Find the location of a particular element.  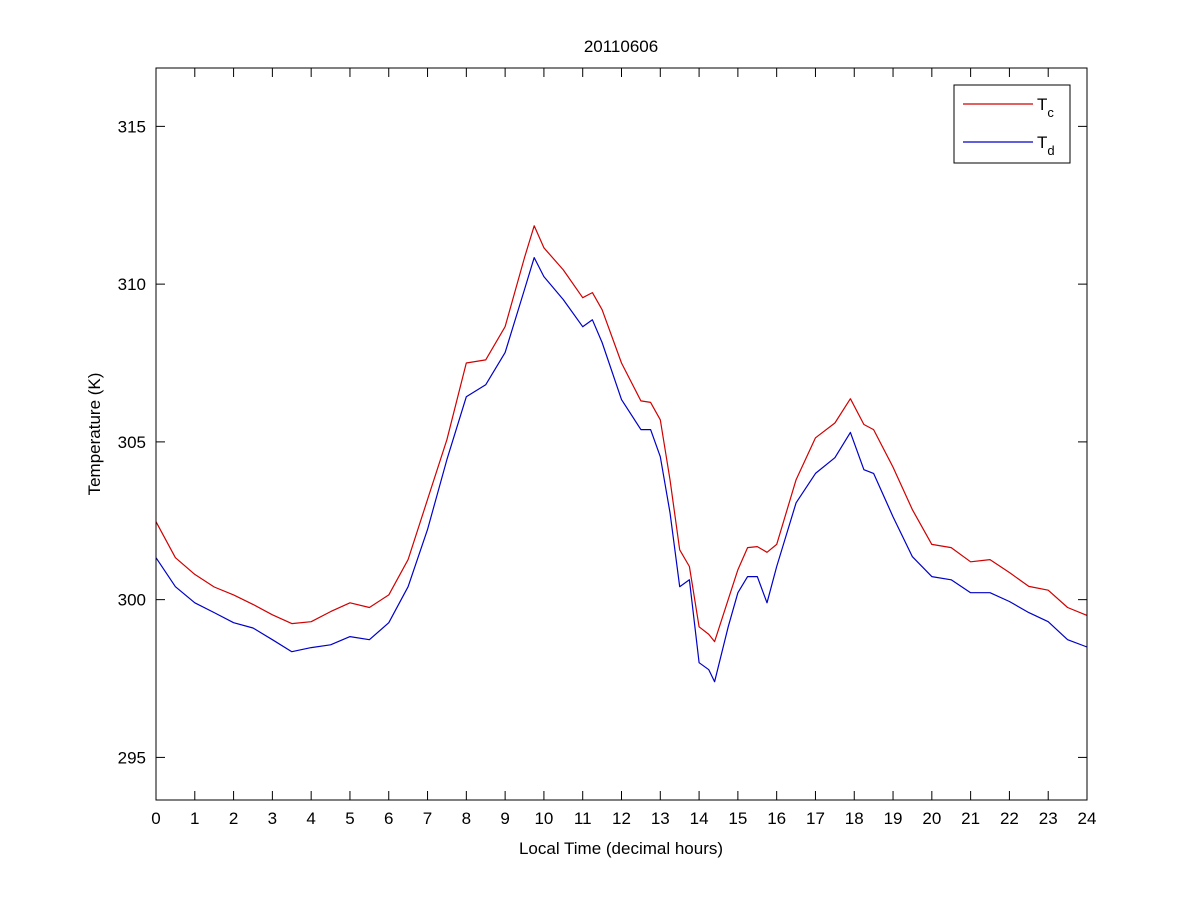

x-tick-label: 2 is located at coordinates (233, 818).